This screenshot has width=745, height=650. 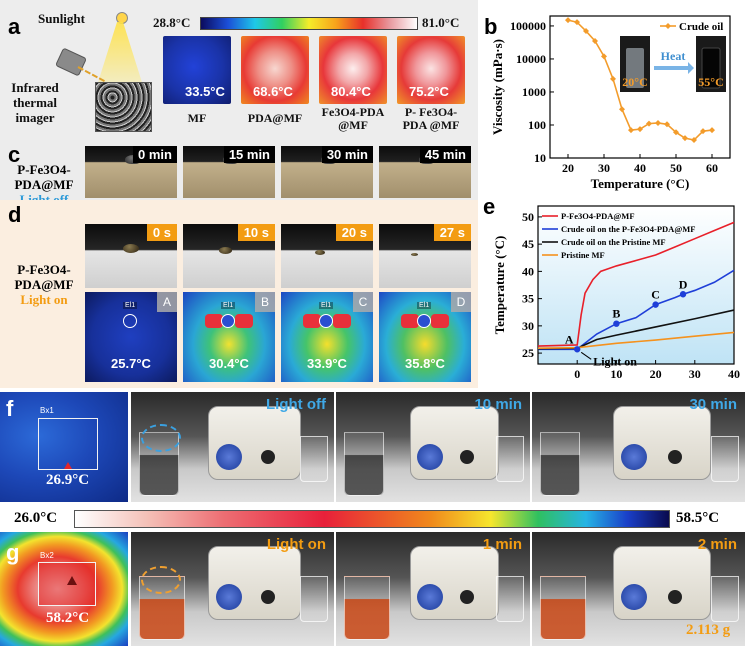 I want to click on chart-e-ytick-label: 40, so click(x=528, y=271).